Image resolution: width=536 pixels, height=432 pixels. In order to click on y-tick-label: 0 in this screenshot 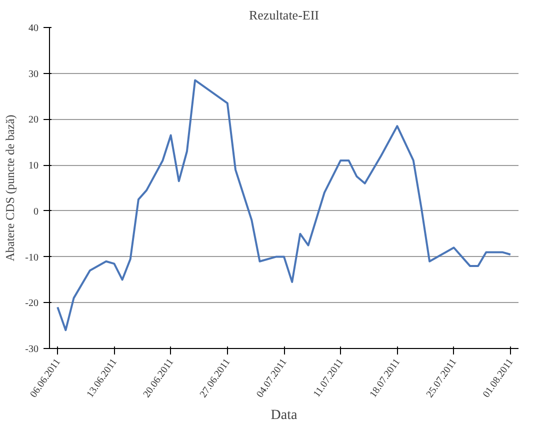, I will do `click(36, 212)`.